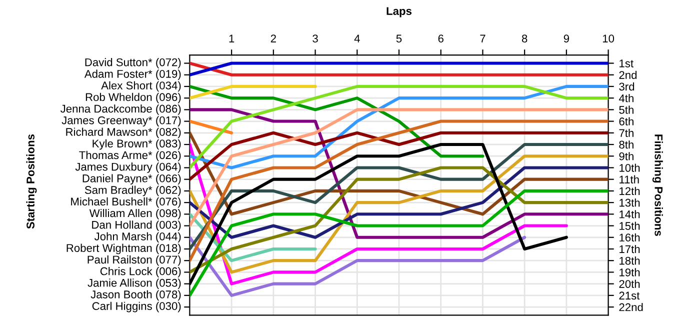  Describe the element at coordinates (133, 98) in the screenshot. I see `text: Rob Wheldon (096)` at that location.